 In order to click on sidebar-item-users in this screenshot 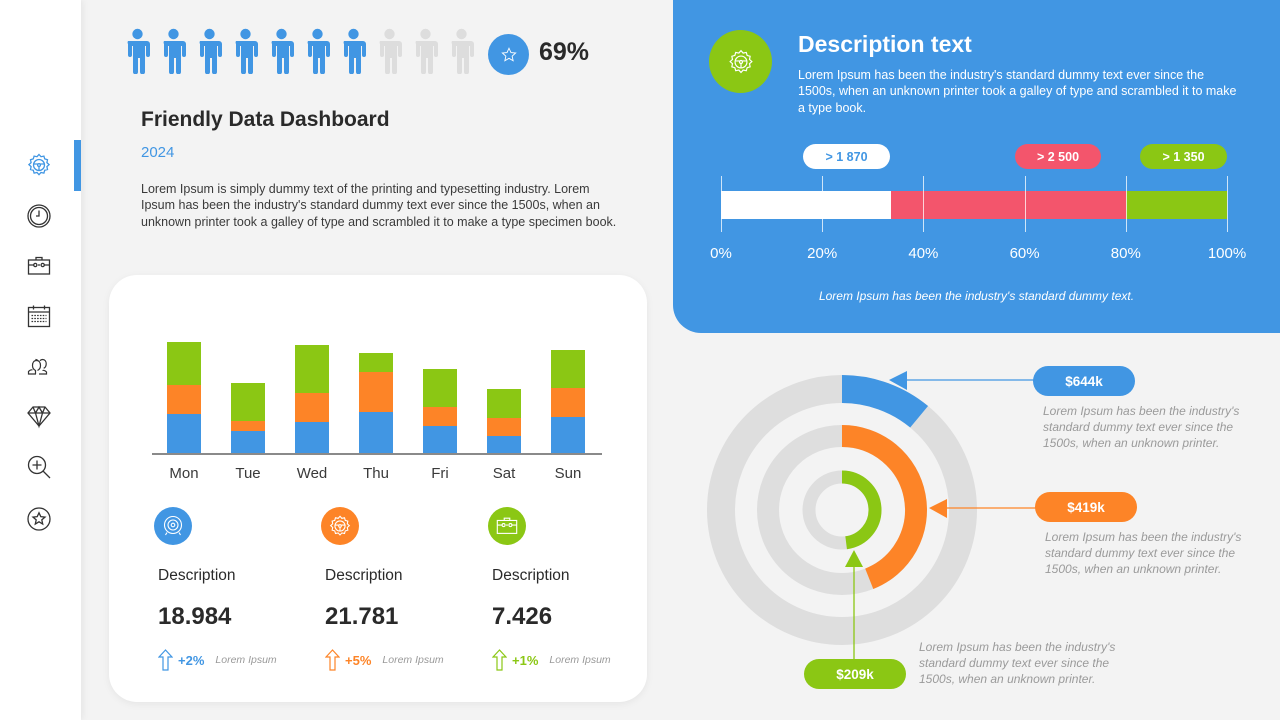, I will do `click(39, 366)`.